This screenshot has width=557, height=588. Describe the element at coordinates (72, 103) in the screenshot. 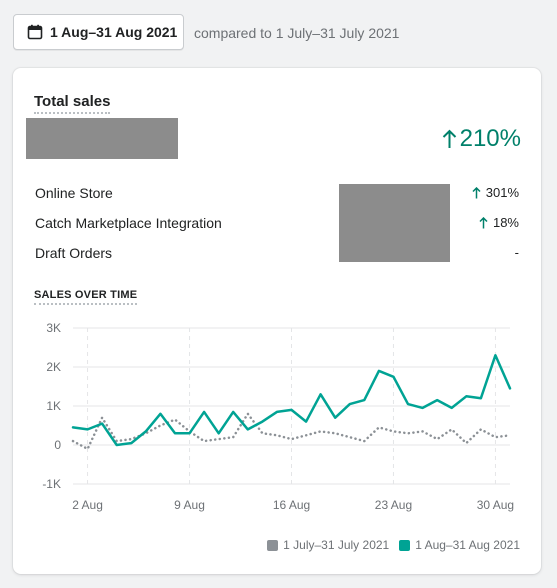

I see `card-title: Total sales` at that location.